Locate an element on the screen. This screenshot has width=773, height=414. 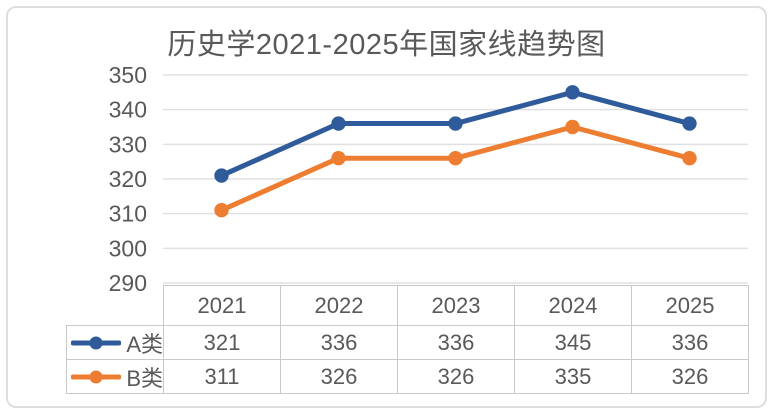
table-row-series-a: A类 321 336 336 345 336 is located at coordinates (407, 342).